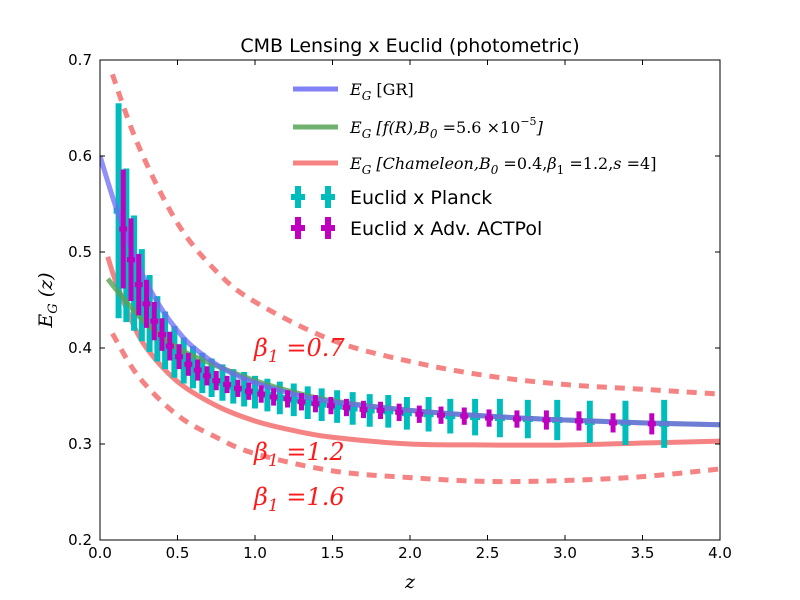  What do you see at coordinates (313, 197) in the screenshot?
I see `legend-swatch-planck` at bounding box center [313, 197].